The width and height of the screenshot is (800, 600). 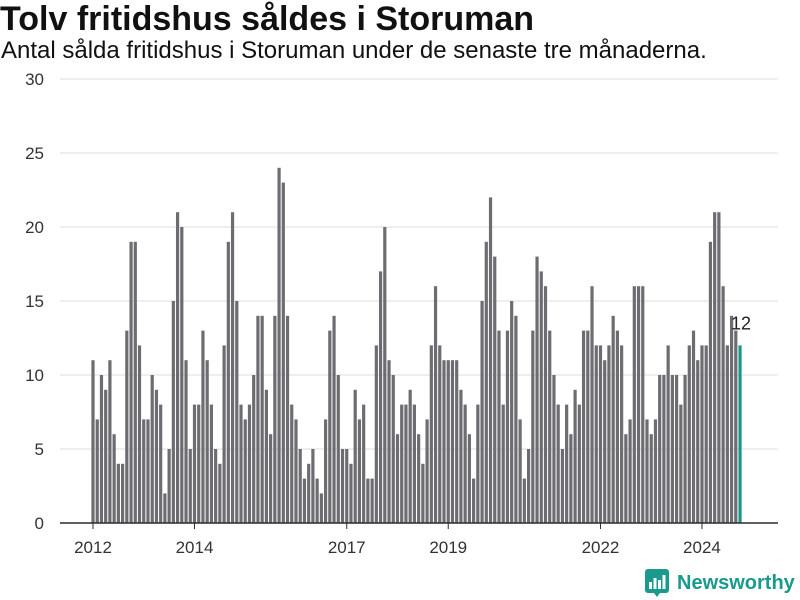 I want to click on newsworthy-logo: Newsworthy, so click(x=720, y=583).